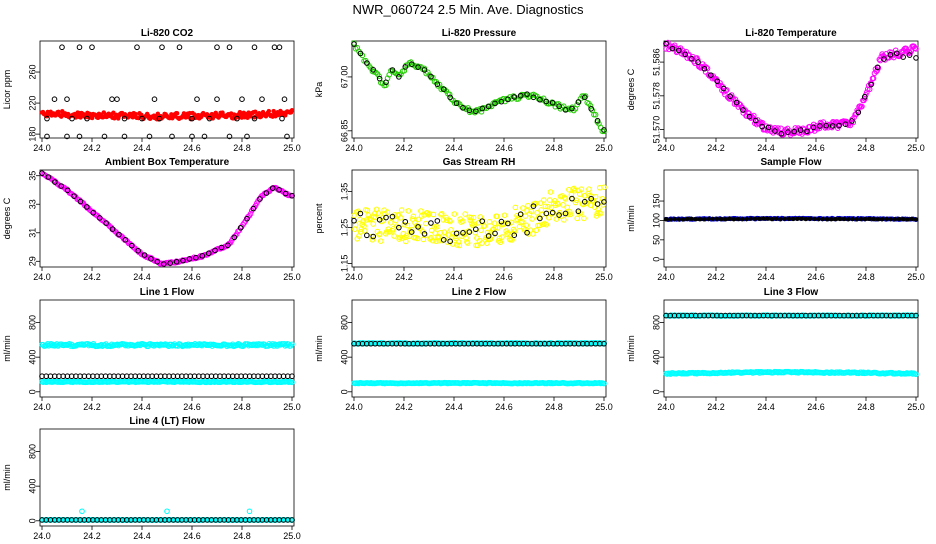 The width and height of the screenshot is (936, 544). I want to click on y-tick-label: 0, so click(32, 520).